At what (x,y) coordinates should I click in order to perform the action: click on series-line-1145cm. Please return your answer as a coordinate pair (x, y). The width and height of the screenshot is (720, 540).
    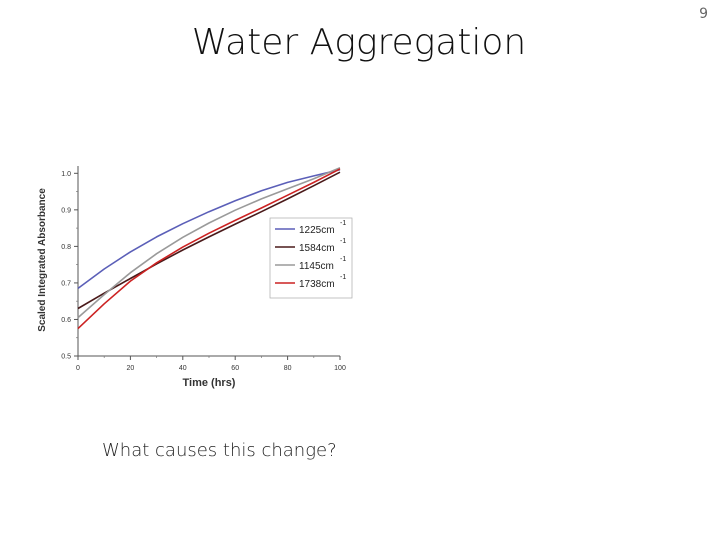
    Looking at the image, I should click on (209, 243).